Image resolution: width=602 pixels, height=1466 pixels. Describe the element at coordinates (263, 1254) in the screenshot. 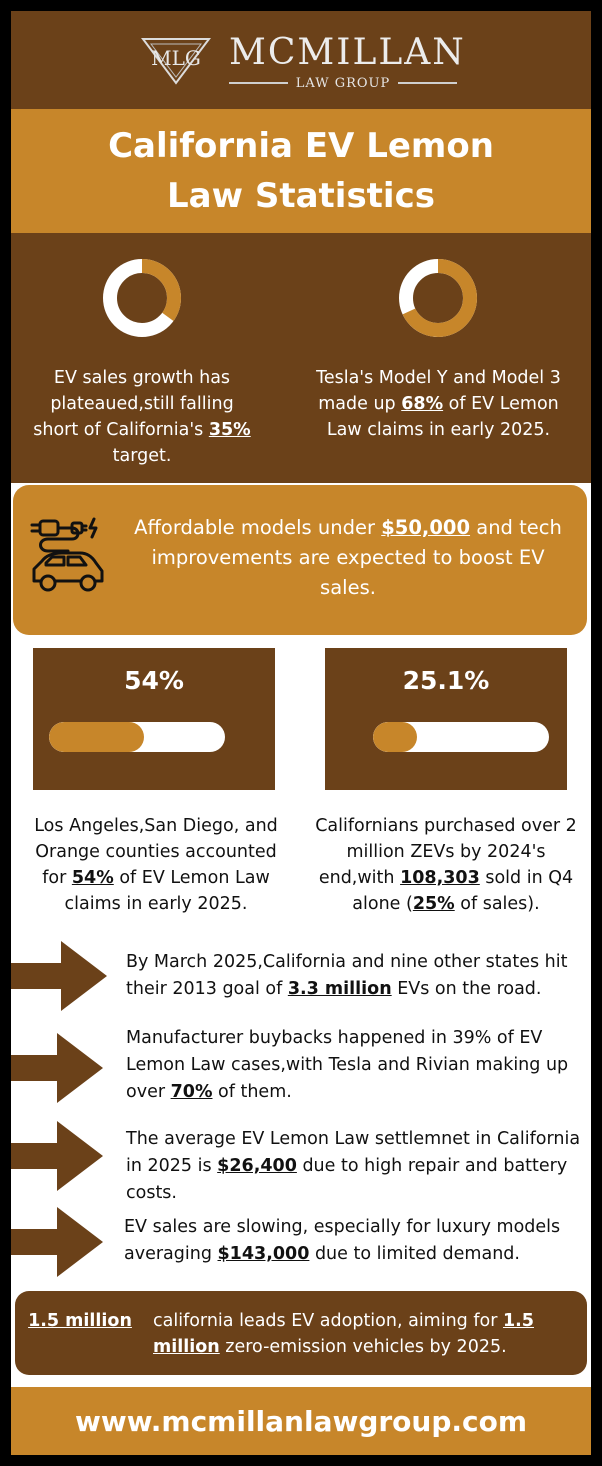

I see `fact-highlight: $143,000` at that location.